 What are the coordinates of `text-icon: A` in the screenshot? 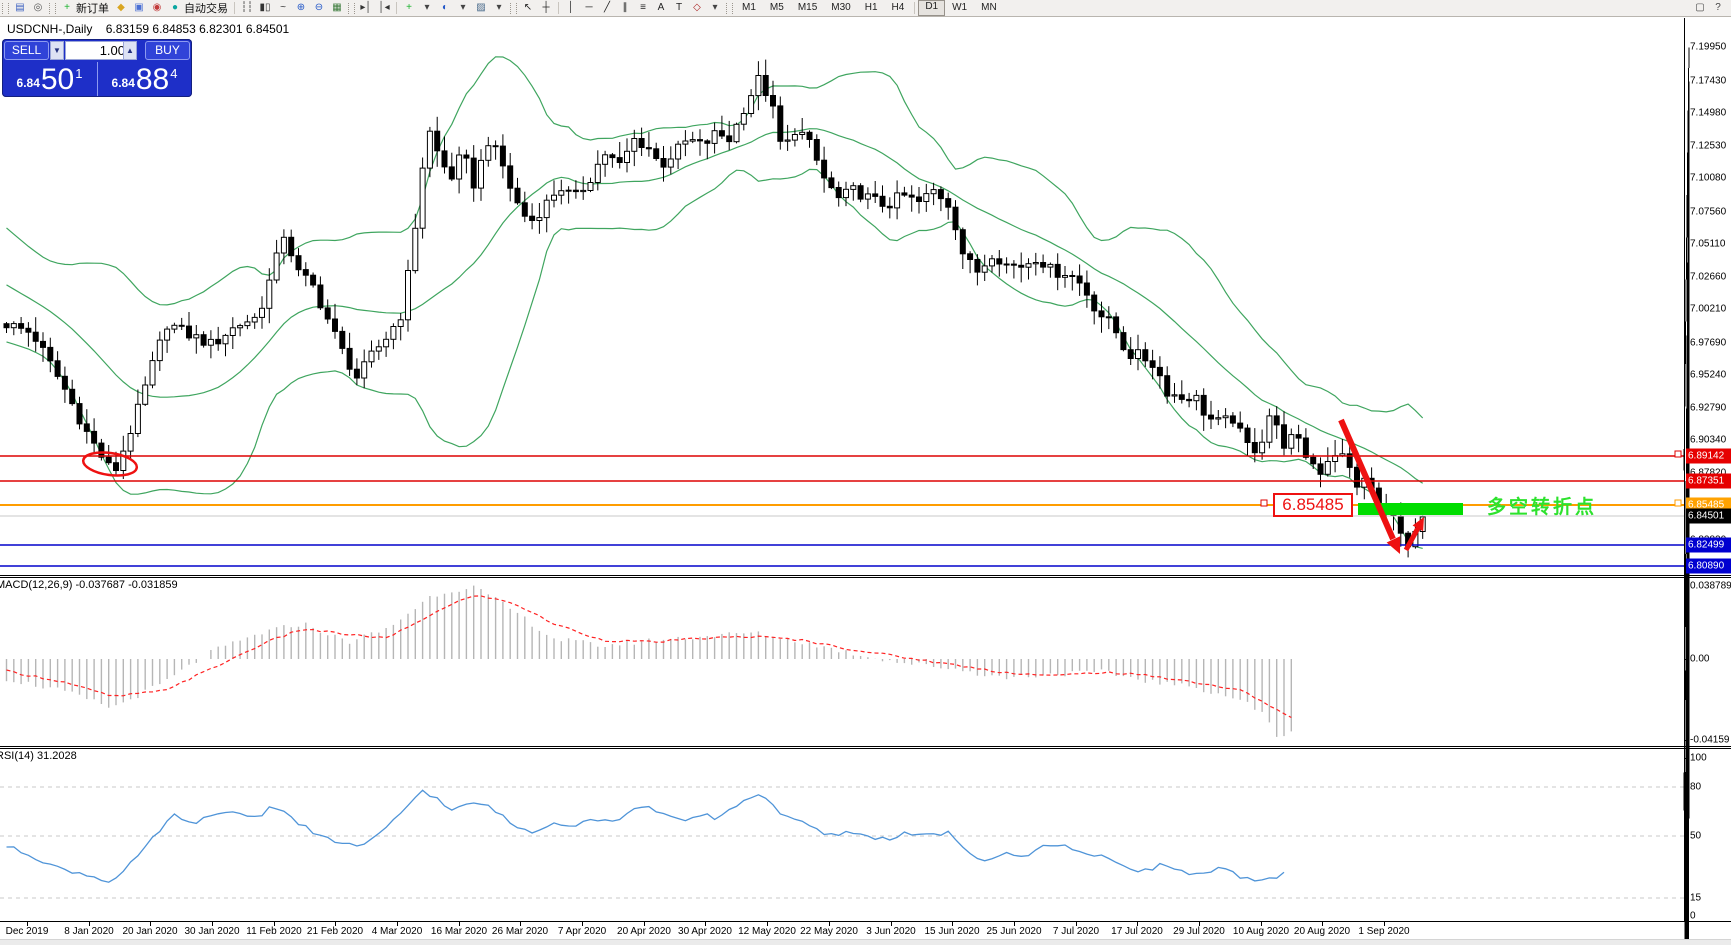 It's located at (661, 7).